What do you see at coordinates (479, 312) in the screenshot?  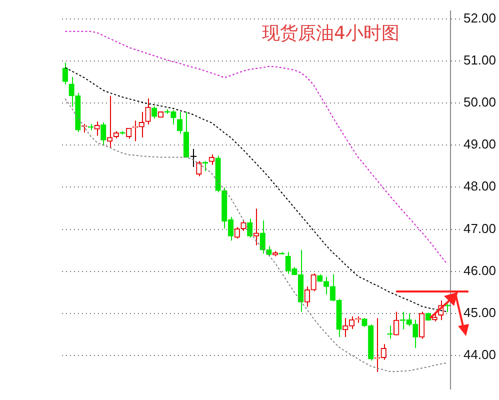 I see `y-tick-label: 45.00` at bounding box center [479, 312].